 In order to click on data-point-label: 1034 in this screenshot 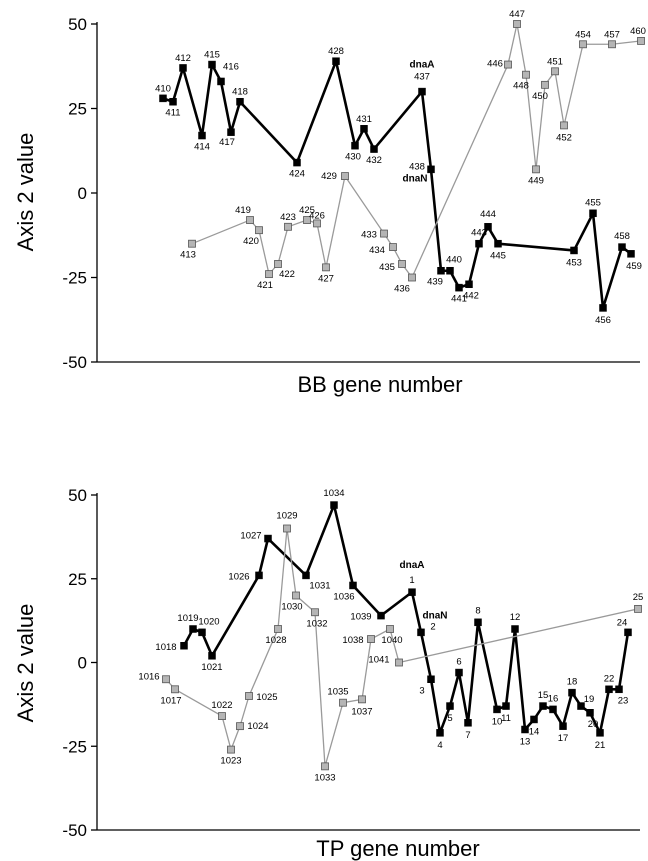, I will do `click(333, 493)`.